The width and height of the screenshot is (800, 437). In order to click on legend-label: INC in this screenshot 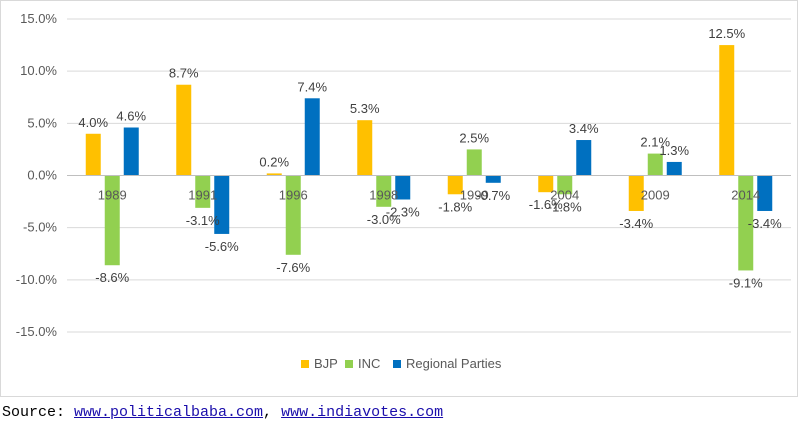, I will do `click(369, 363)`.